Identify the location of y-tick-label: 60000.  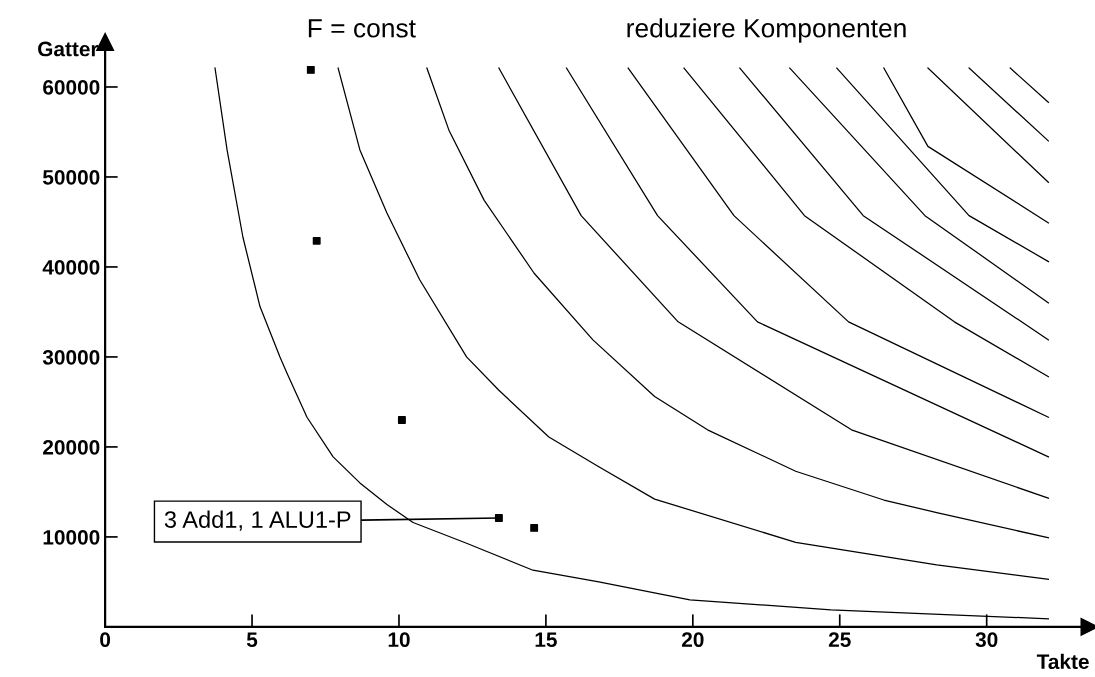
(71, 87).